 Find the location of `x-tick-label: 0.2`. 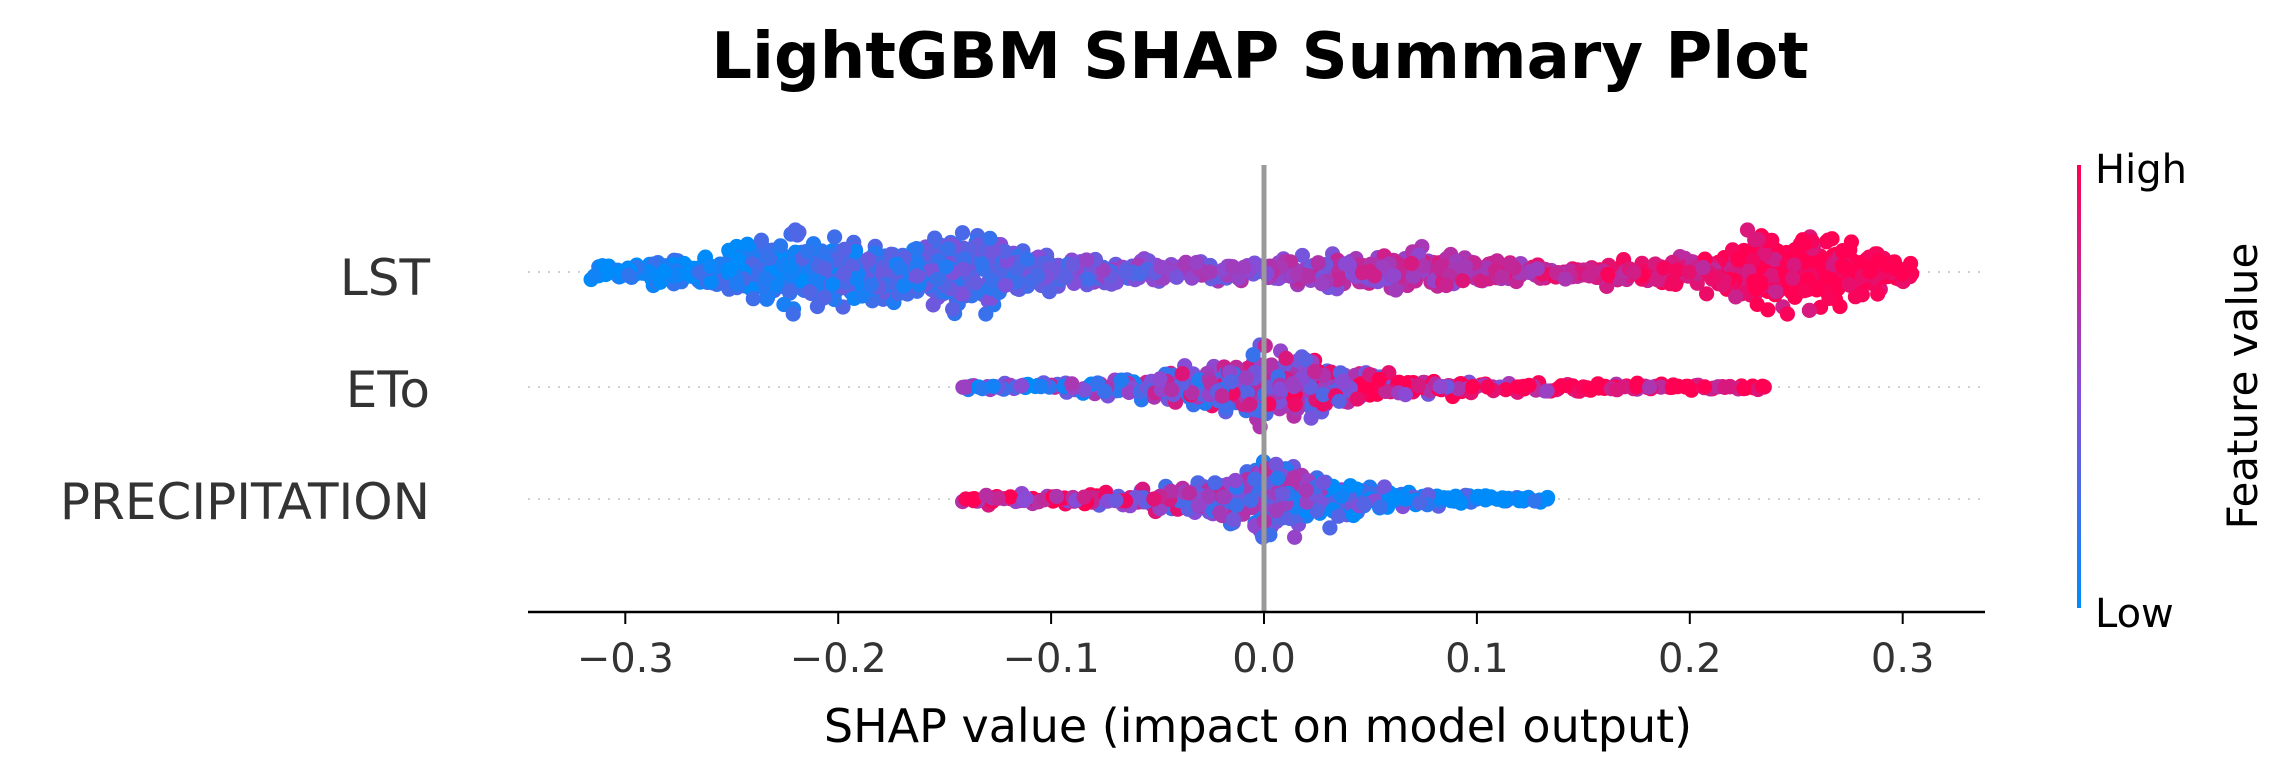

x-tick-label: 0.2 is located at coordinates (1690, 659).